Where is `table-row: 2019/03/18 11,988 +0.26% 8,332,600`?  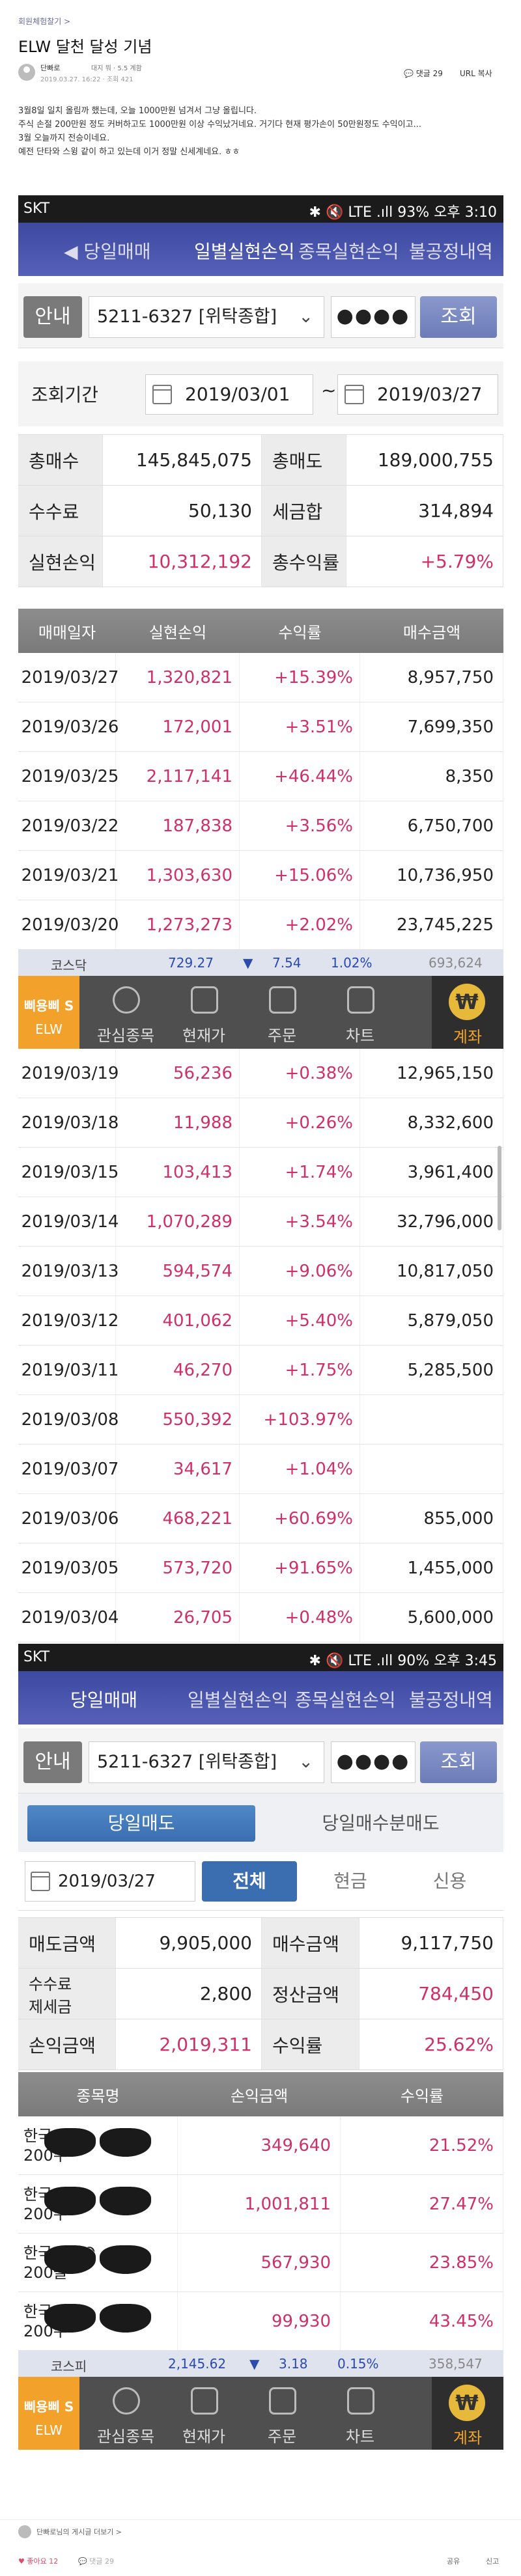 table-row: 2019/03/18 11,988 +0.26% 8,332,600 is located at coordinates (260, 1123).